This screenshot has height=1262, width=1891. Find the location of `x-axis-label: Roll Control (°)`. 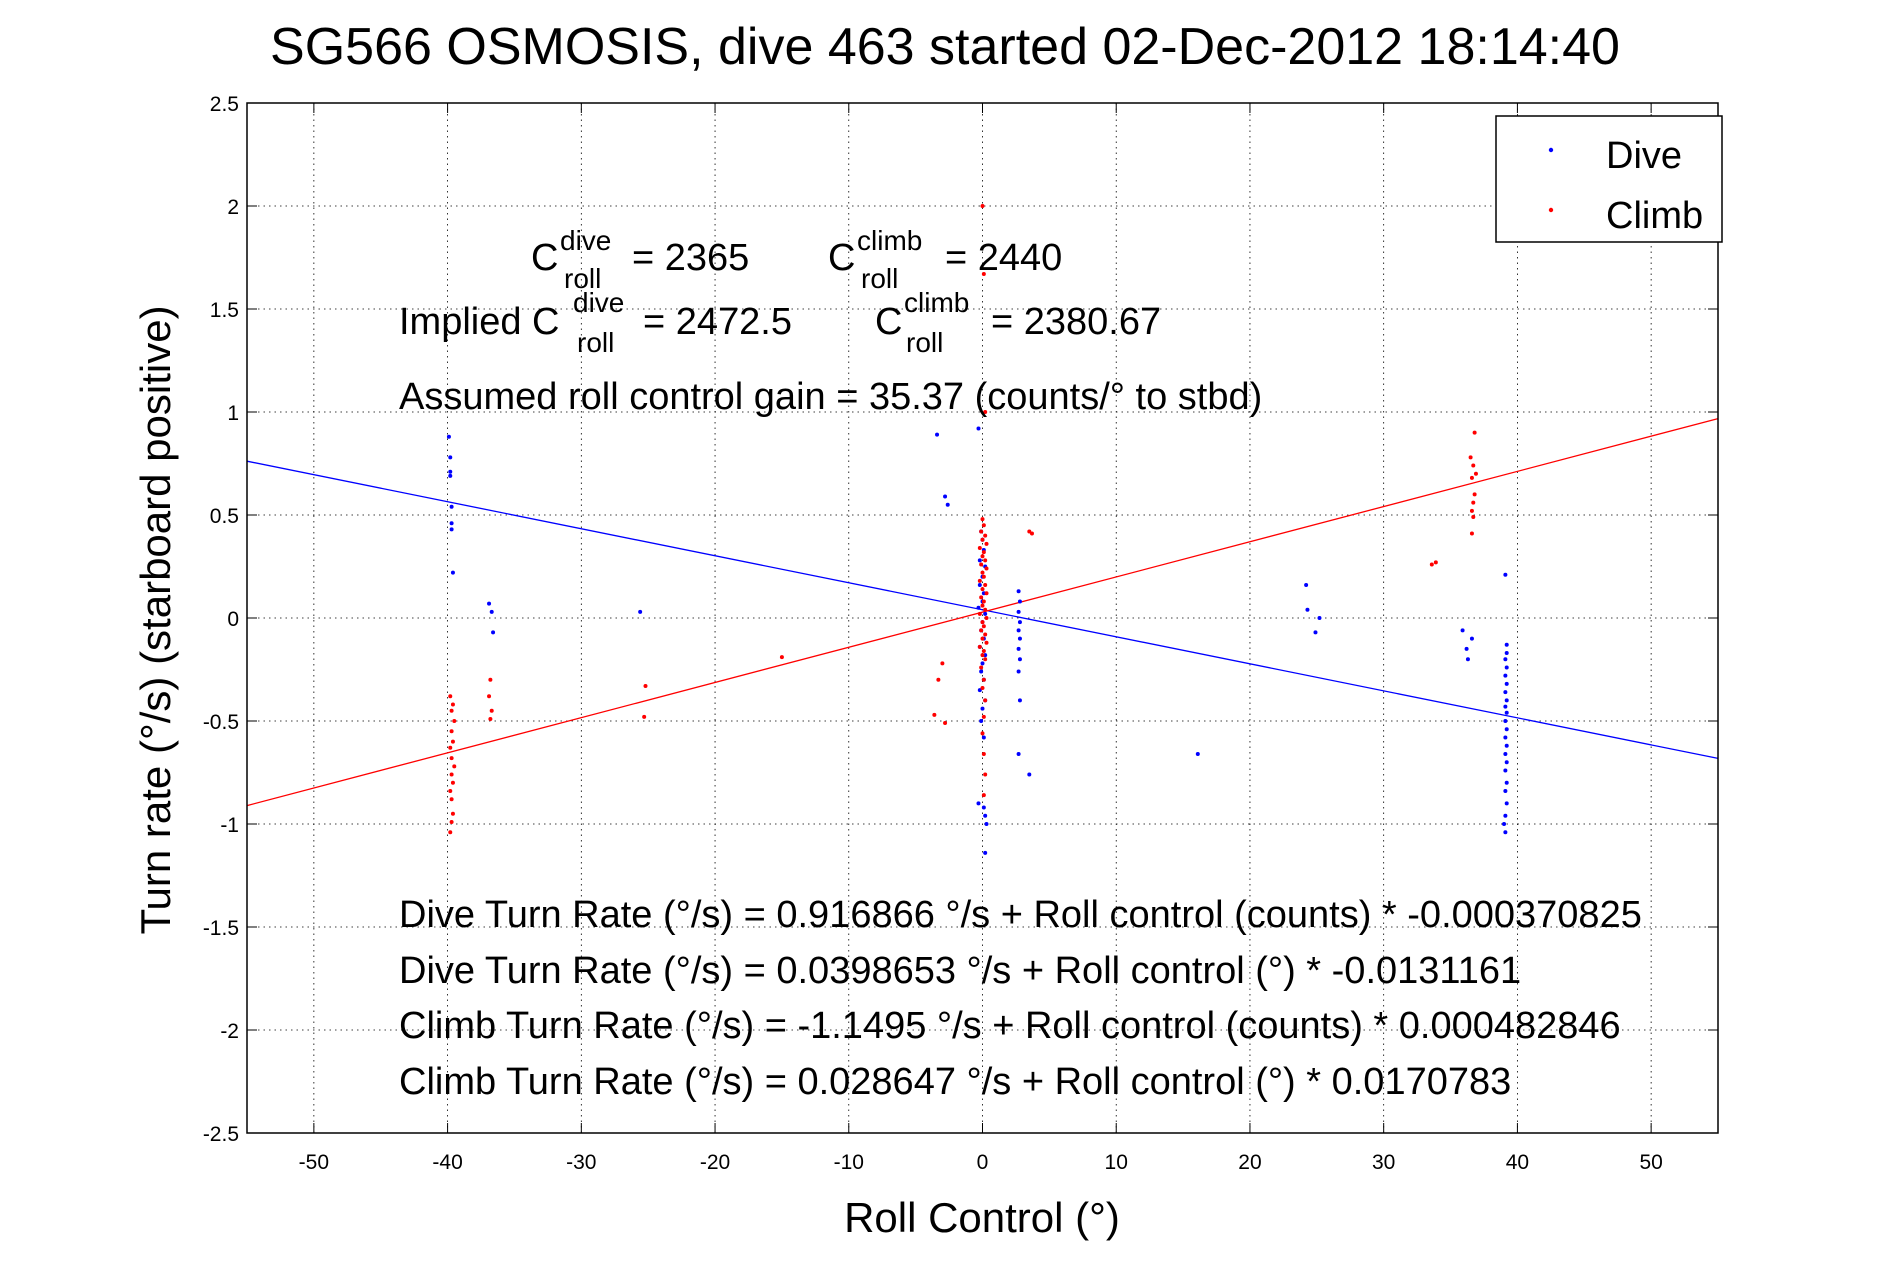

x-axis-label: Roll Control (°) is located at coordinates (982, 1217).